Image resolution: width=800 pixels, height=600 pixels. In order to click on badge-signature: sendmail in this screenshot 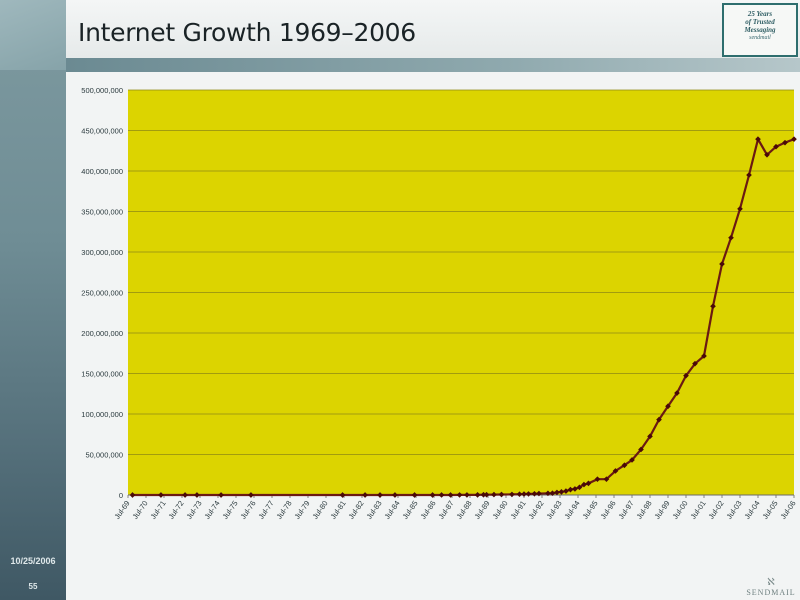, I will do `click(760, 38)`.